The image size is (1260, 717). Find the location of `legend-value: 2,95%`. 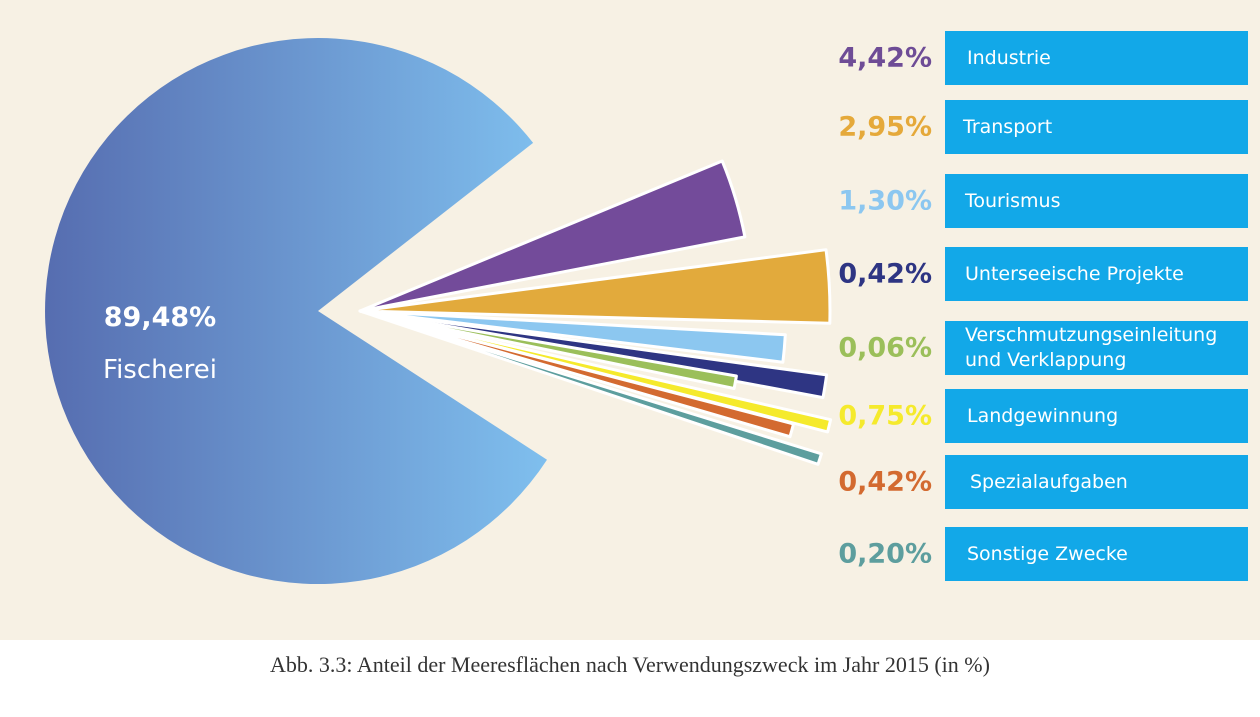

legend-value: 2,95% is located at coordinates (885, 127).